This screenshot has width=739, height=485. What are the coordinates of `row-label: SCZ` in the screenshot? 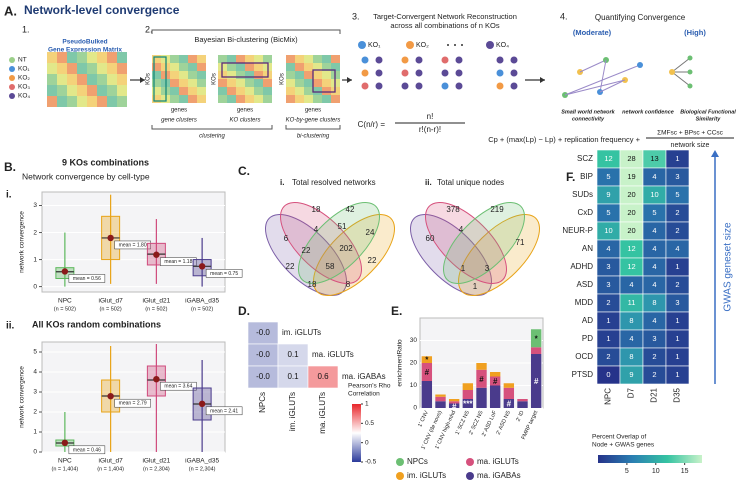 It's located at (585, 158).